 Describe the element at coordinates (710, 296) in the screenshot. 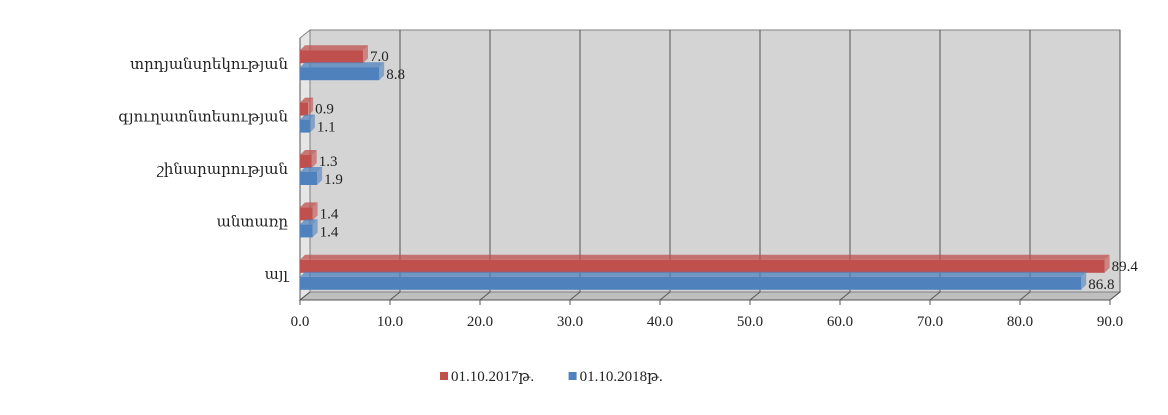

I see `plot-floor` at that location.